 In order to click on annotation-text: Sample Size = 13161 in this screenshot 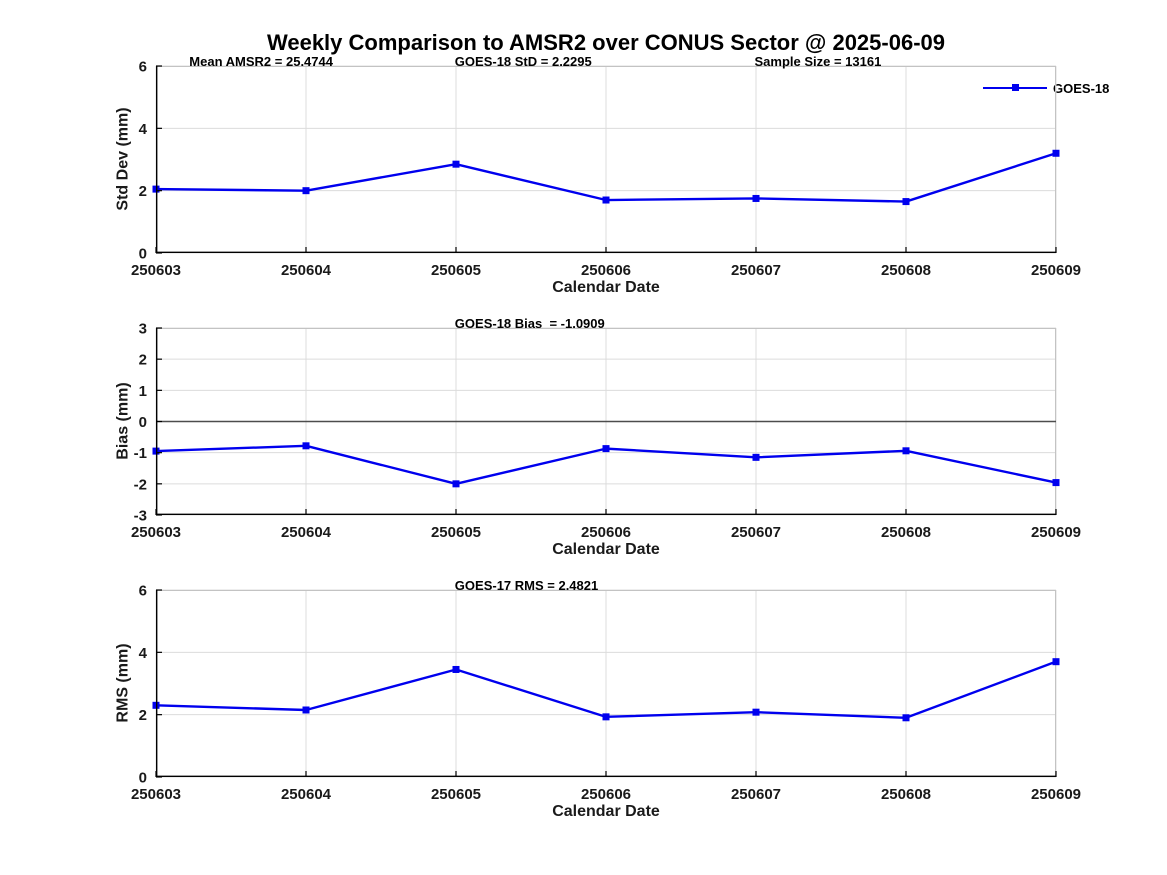, I will do `click(818, 61)`.